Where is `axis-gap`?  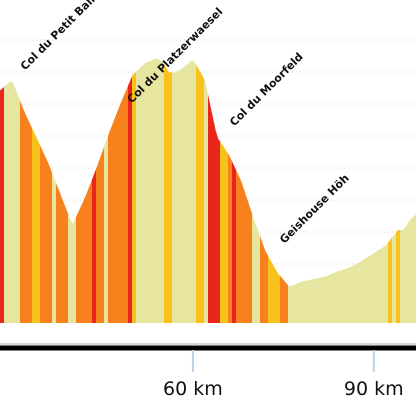
axis-gap is located at coordinates (208, 333).